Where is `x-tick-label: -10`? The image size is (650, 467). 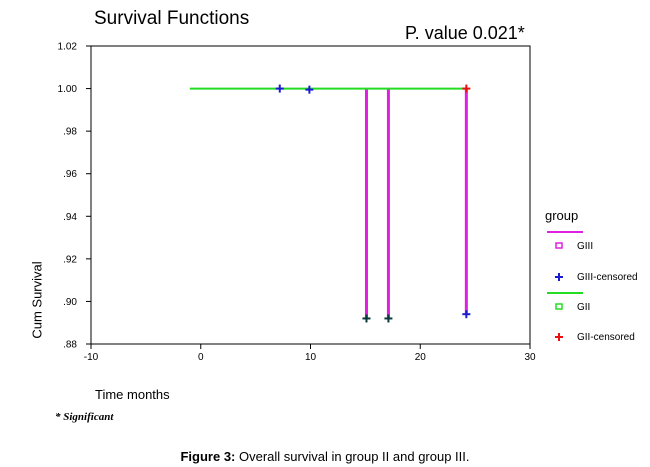
x-tick-label: -10 is located at coordinates (91, 357).